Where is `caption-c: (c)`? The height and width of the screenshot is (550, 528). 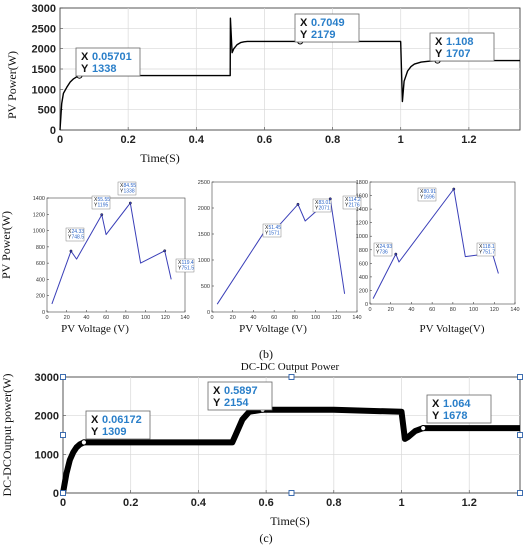
caption-c: (c) is located at coordinates (265, 538).